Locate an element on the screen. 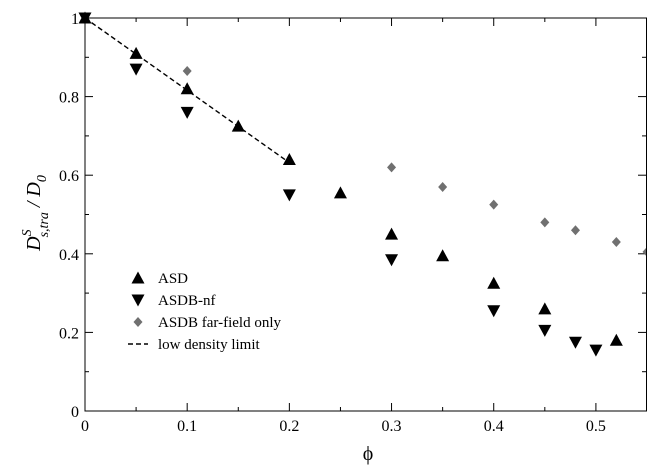 The width and height of the screenshot is (647, 466). legend-label: ASDB far-field only is located at coordinates (220, 323).